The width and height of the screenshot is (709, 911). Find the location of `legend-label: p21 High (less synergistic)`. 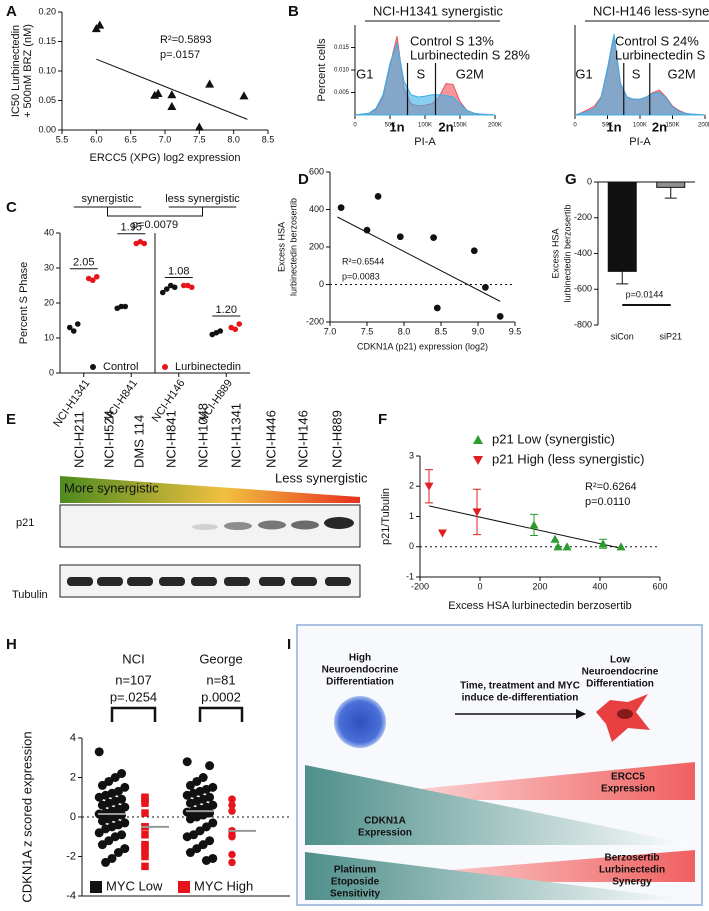

legend-label: p21 High (less synergistic) is located at coordinates (568, 458).